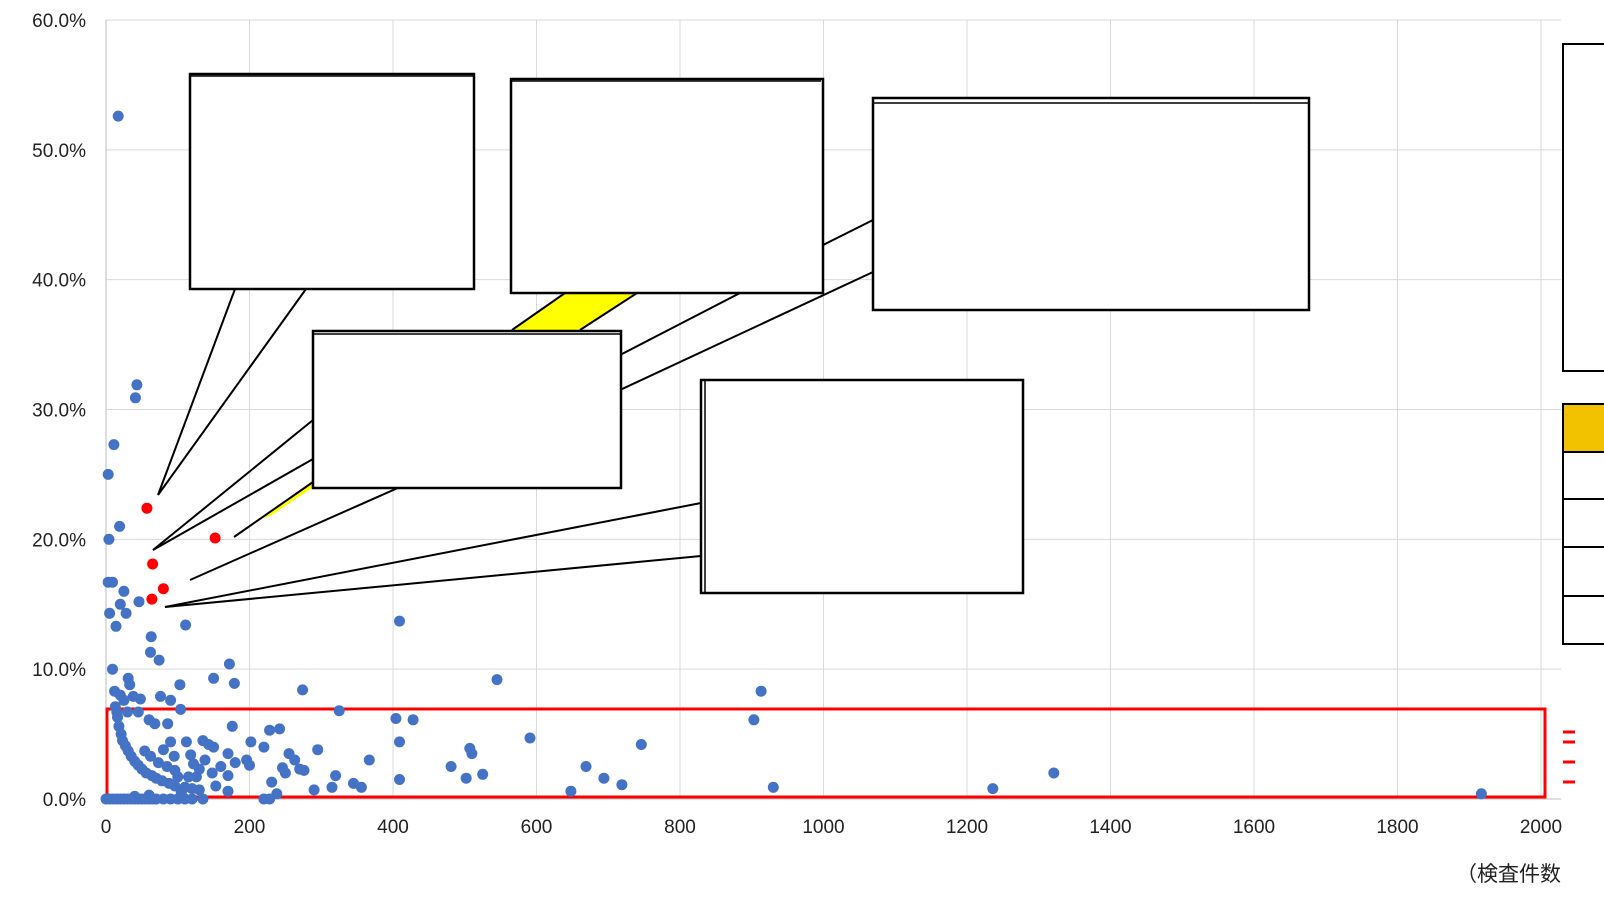 This screenshot has height=907, width=1604. Describe the element at coordinates (574, 311) in the screenshot. I see `yellow-callout-fill-upper` at that location.